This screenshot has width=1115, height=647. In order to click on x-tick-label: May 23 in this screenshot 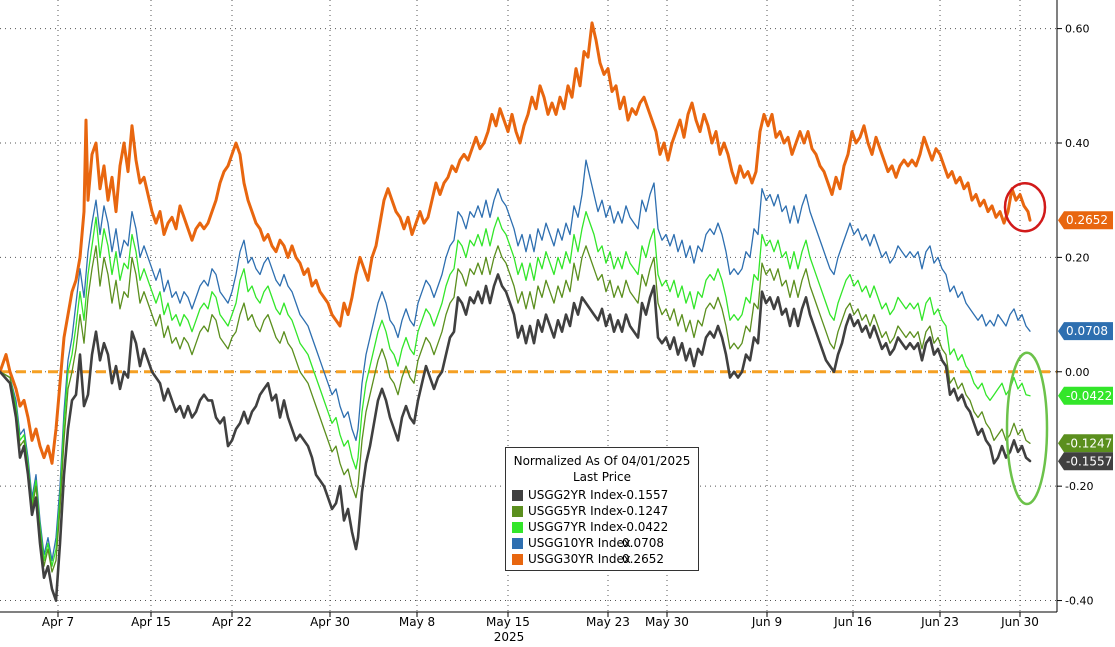, I will do `click(608, 622)`.